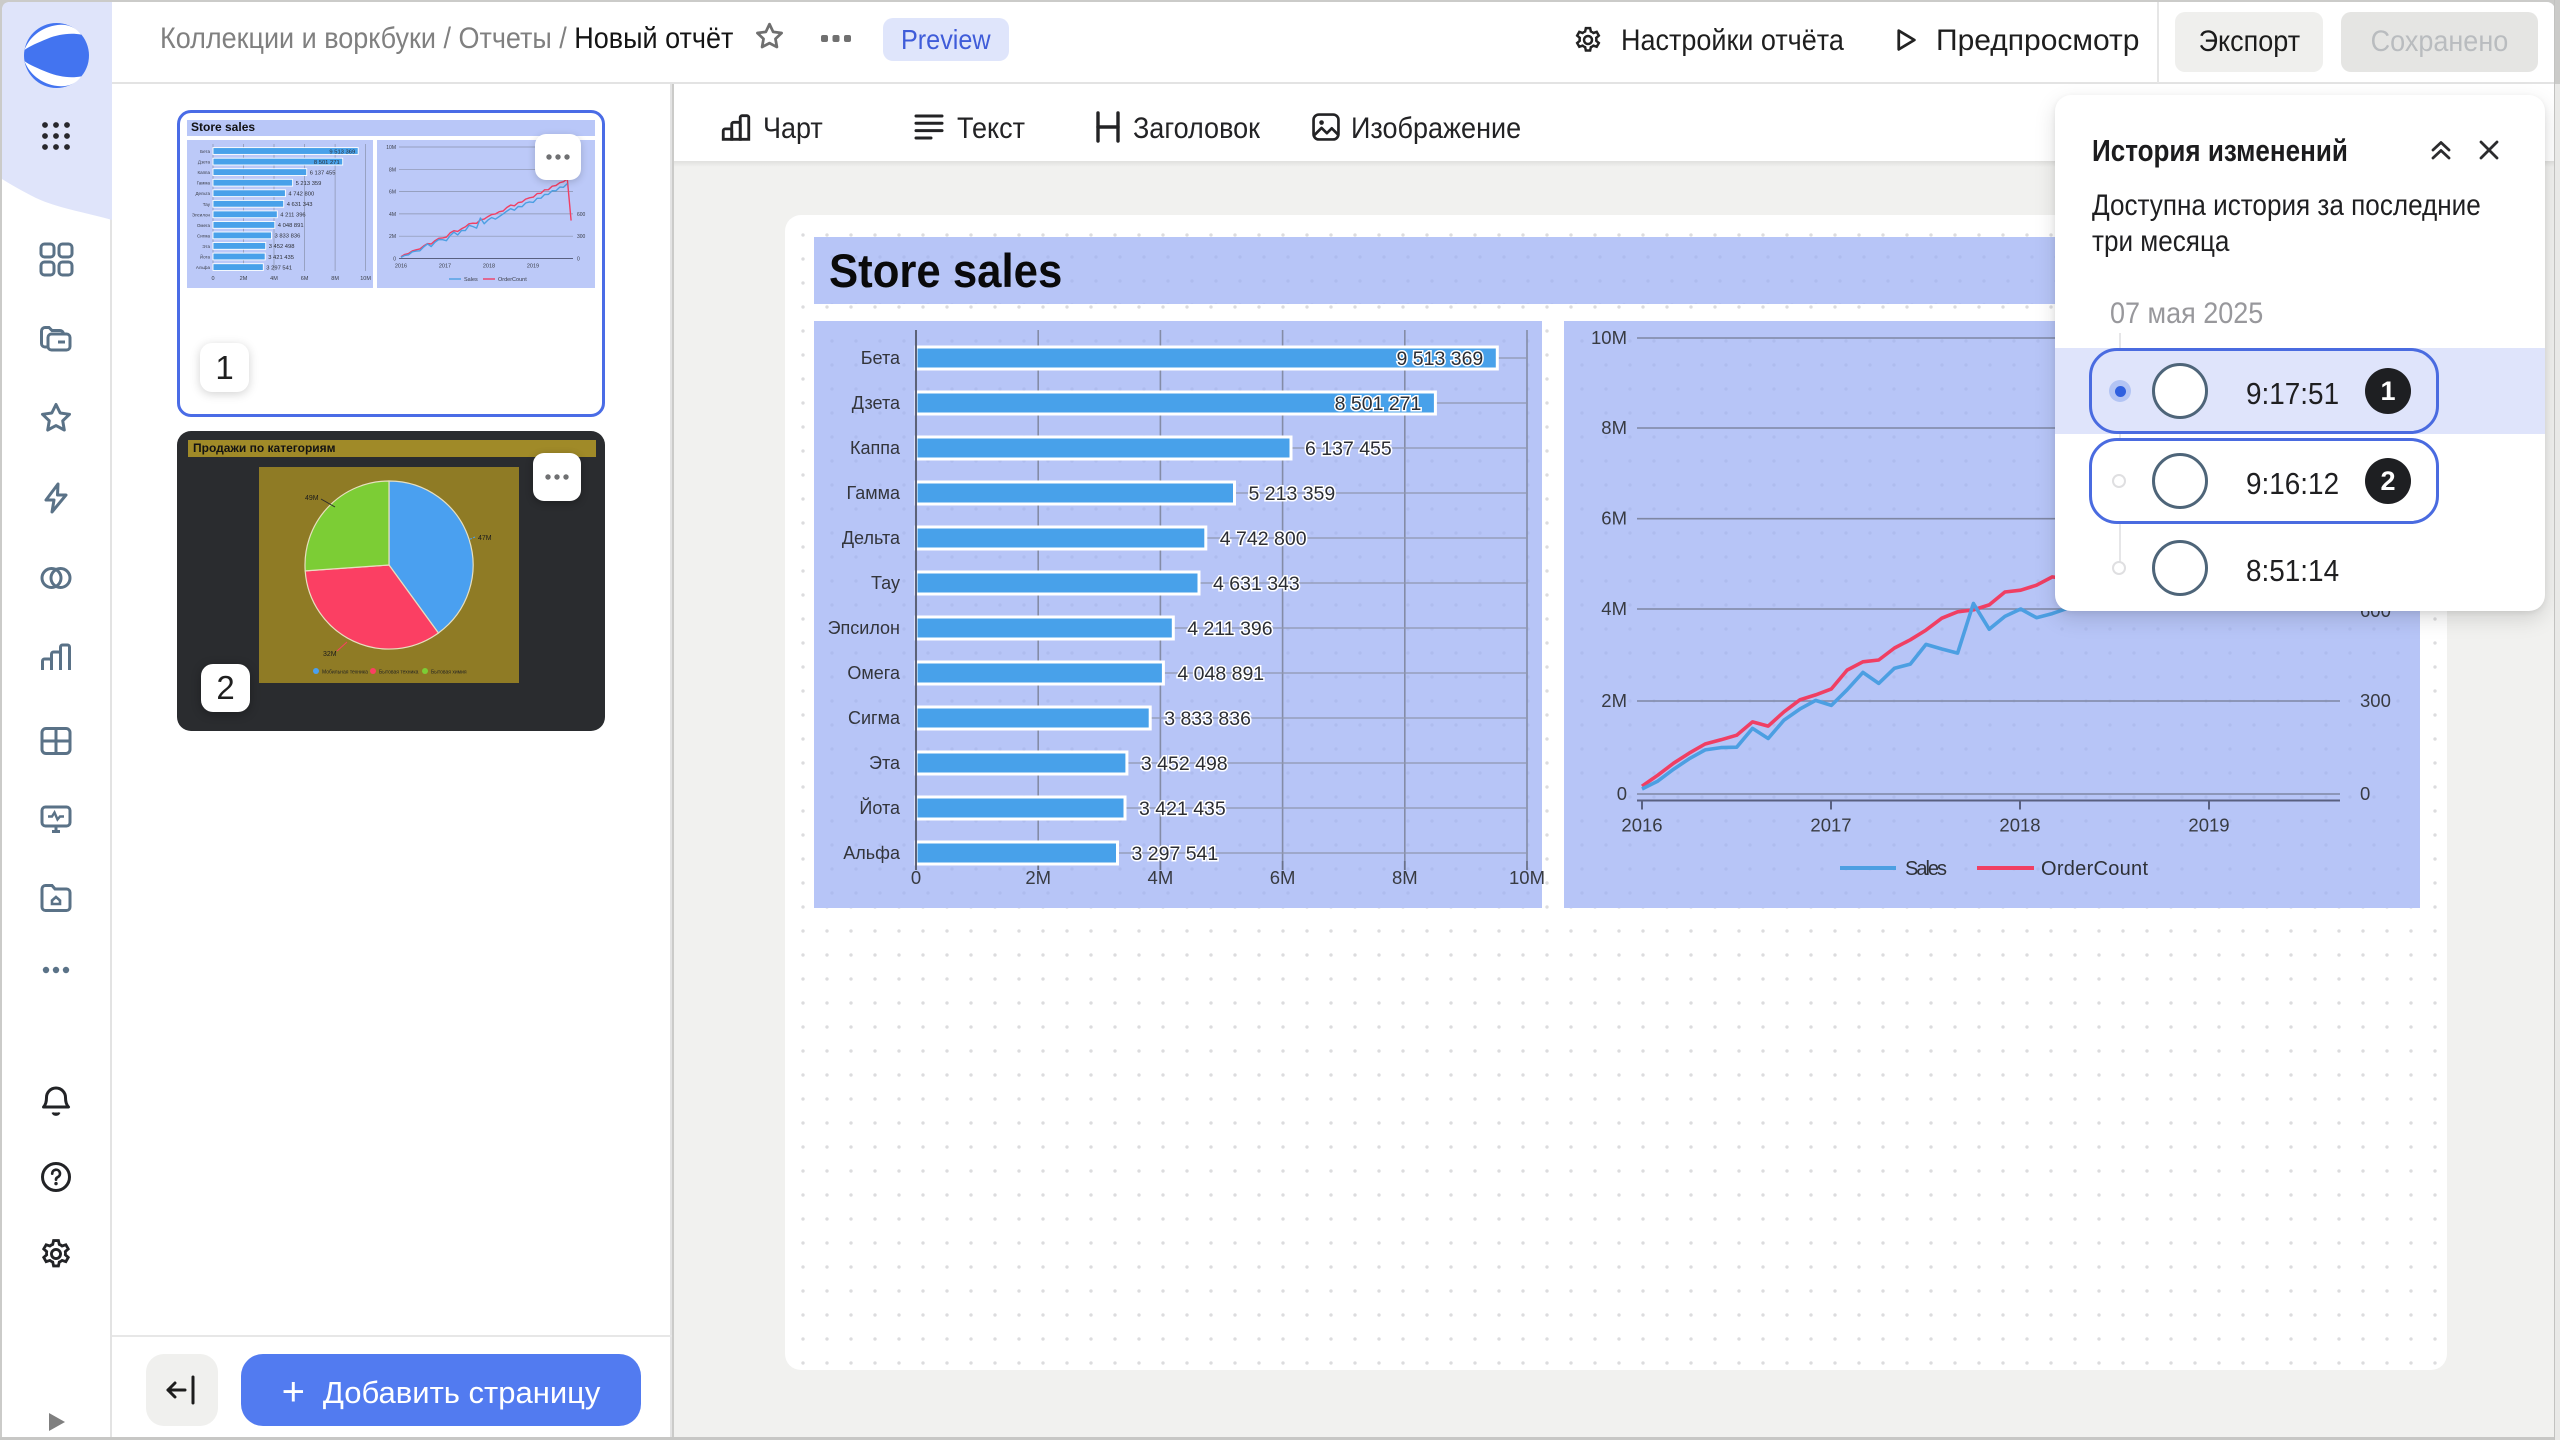 This screenshot has width=2560, height=1440. What do you see at coordinates (449, 673) in the screenshot?
I see `svg-text: Бытовая химия` at bounding box center [449, 673].